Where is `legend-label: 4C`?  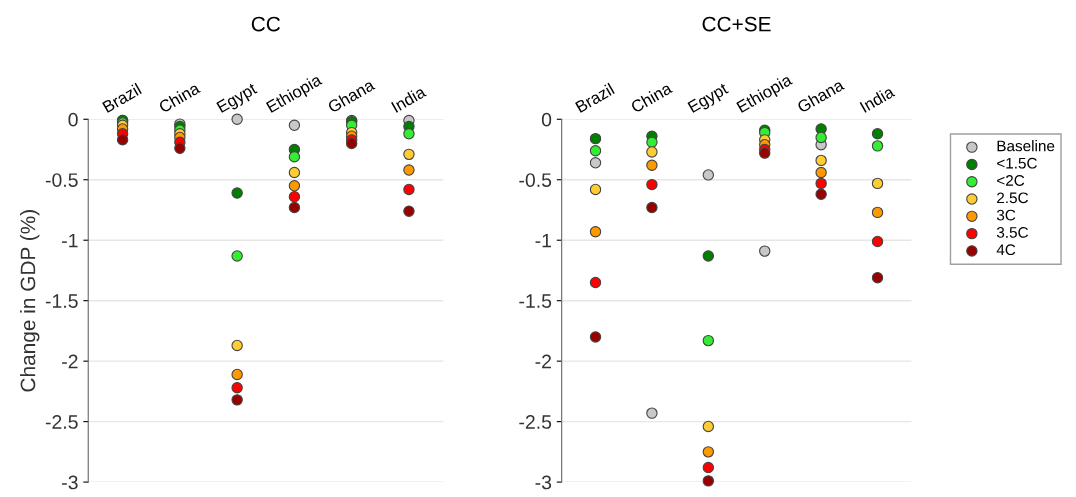 legend-label: 4C is located at coordinates (1006, 250).